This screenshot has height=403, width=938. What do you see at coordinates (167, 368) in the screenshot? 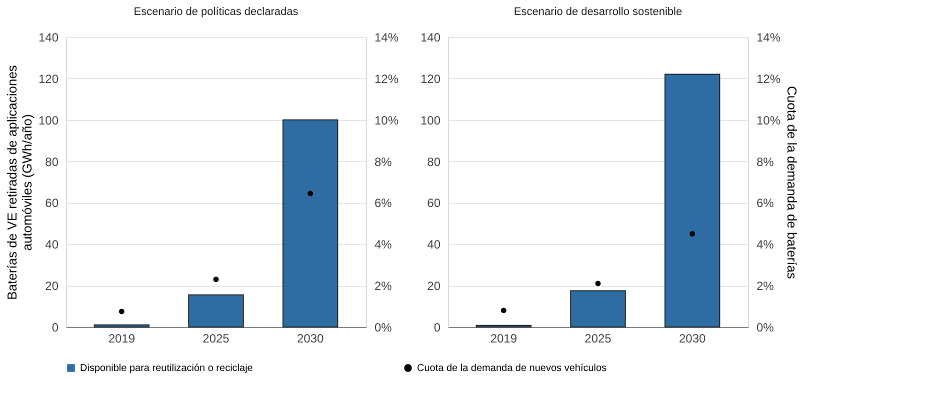
I see `legend-label: Disponible para reutilización o reciclaje` at bounding box center [167, 368].